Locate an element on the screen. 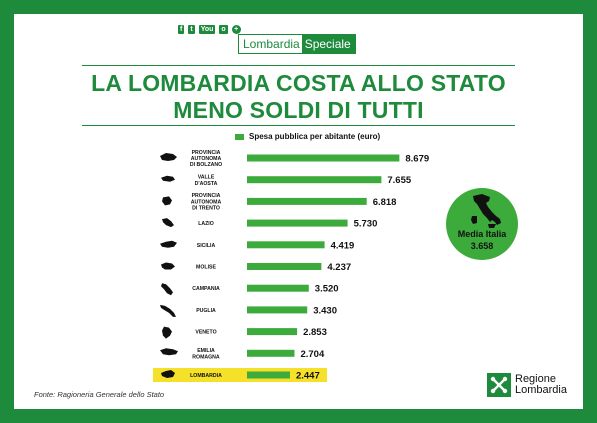  regione-logo-icon is located at coordinates (499, 385).